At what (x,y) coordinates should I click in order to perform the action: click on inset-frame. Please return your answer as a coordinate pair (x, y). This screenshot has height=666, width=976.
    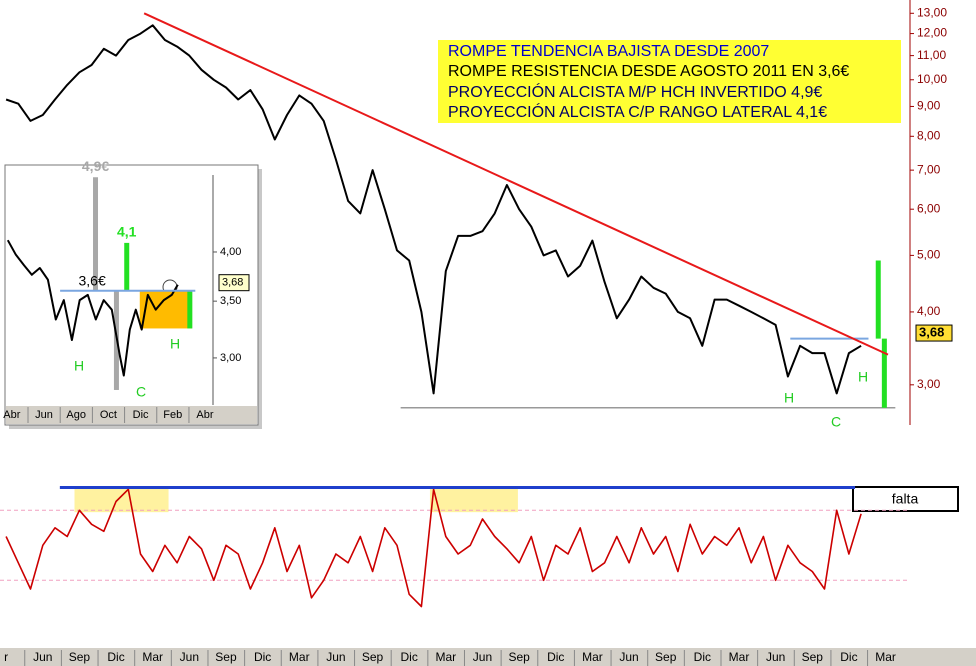
    Looking at the image, I should click on (131, 295).